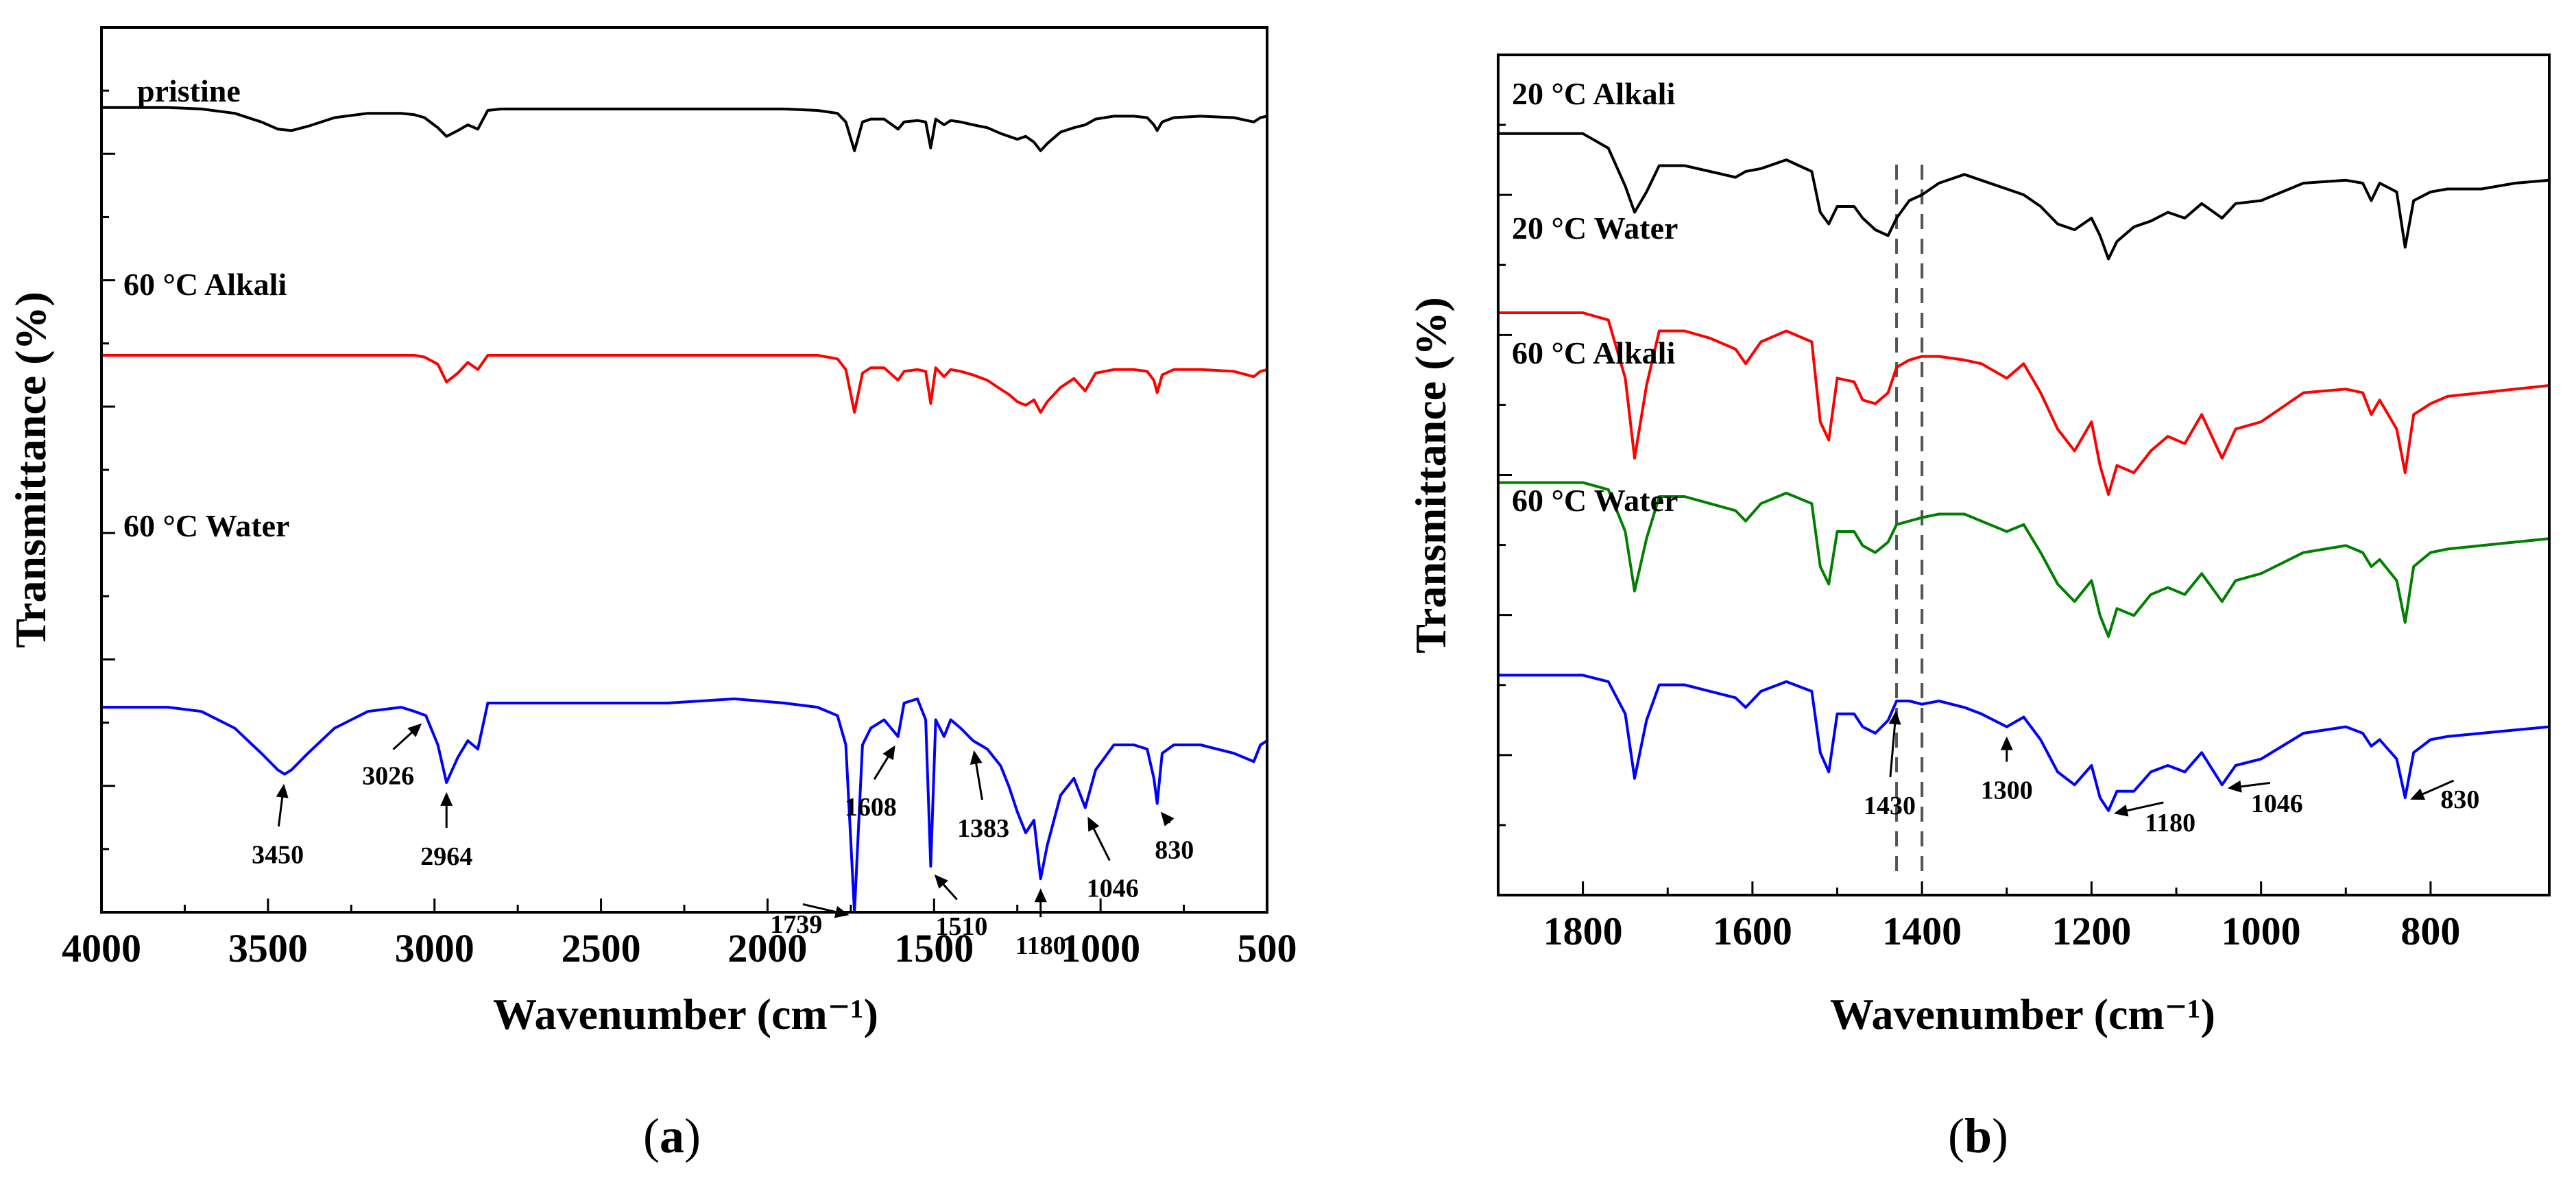 The width and height of the screenshot is (2576, 1177). Describe the element at coordinates (1594, 352) in the screenshot. I see `panel-b-series-name-60c-alkali: 60 °C Alkali` at that location.